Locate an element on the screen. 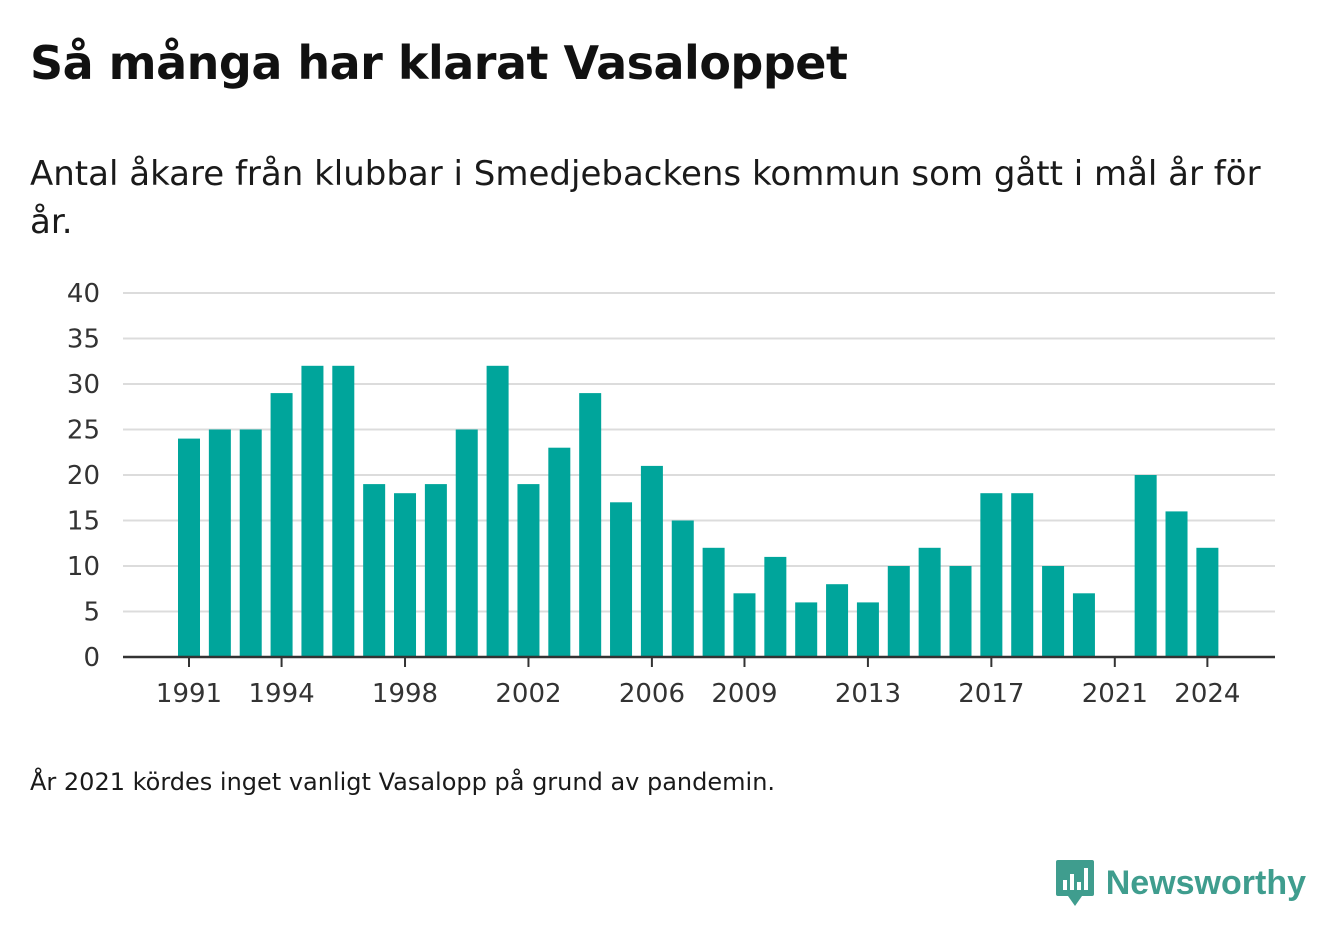 The image size is (1340, 940). x-tick-label: 2002 is located at coordinates (528, 694).